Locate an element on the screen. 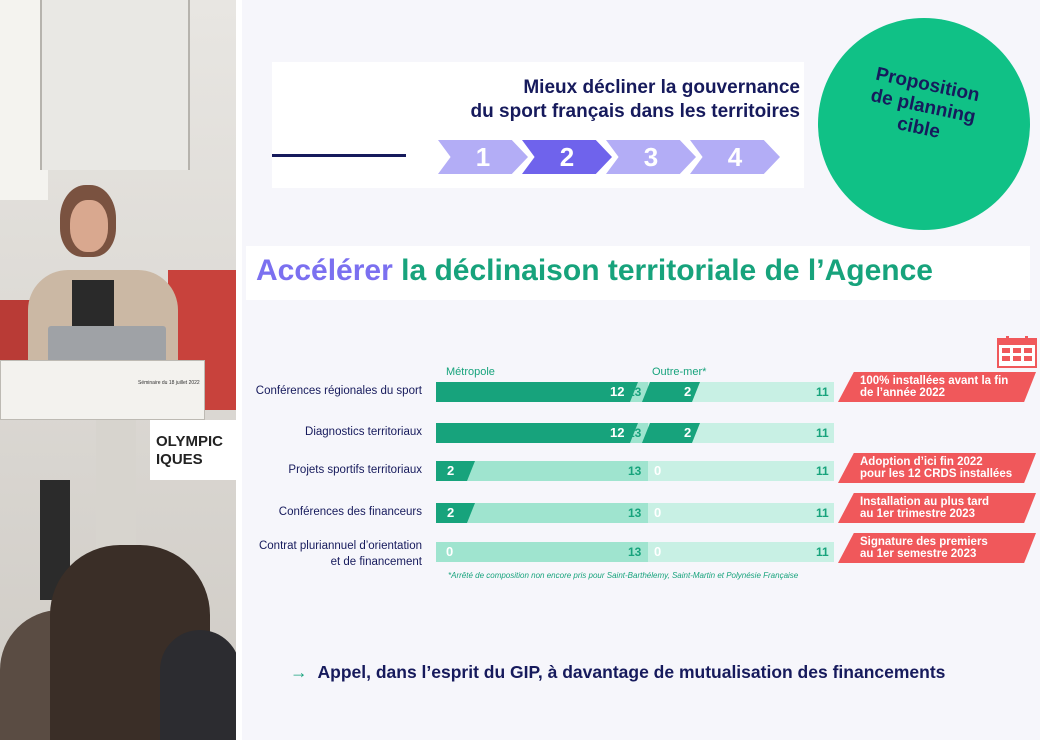 Image resolution: width=1040 pixels, height=740 pixels. step-1: 1 is located at coordinates (483, 157).